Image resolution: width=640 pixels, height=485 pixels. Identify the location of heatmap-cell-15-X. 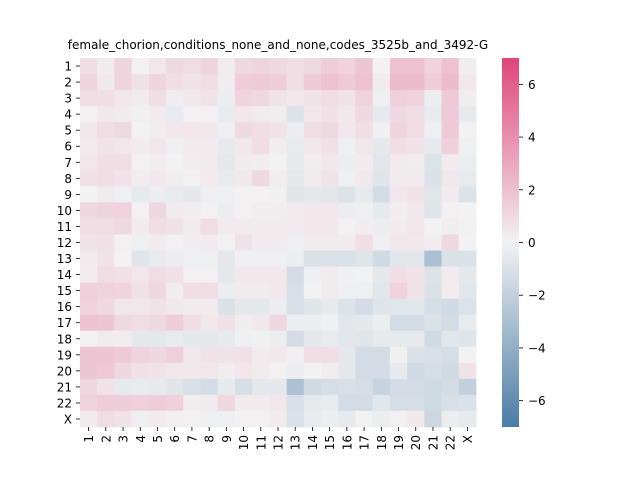
(467, 291).